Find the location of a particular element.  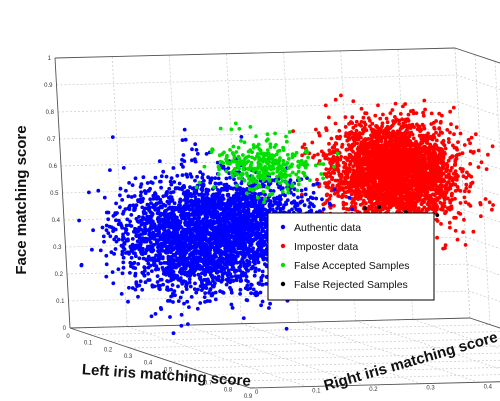

x-tick-label: 0.6 is located at coordinates (188, 377).